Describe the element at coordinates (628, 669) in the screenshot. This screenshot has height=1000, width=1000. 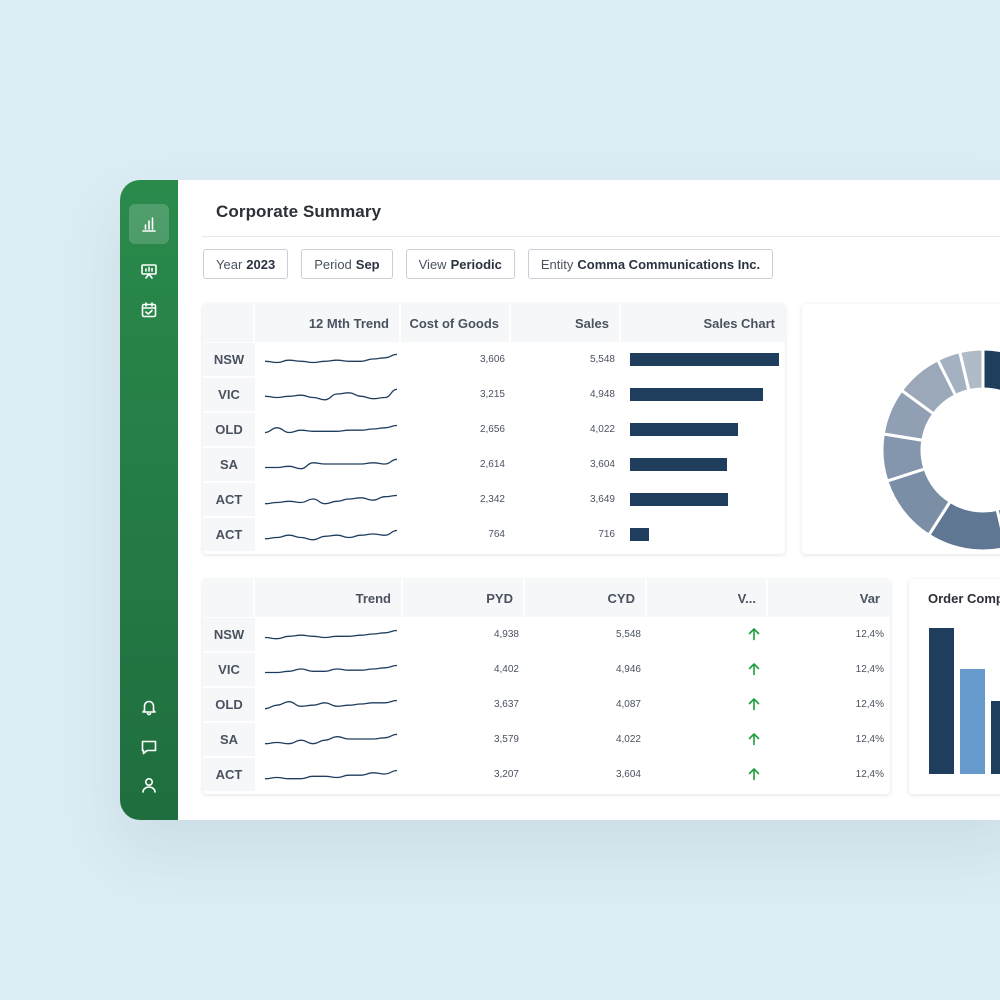
I see `cell-cyd: 4,946` at that location.